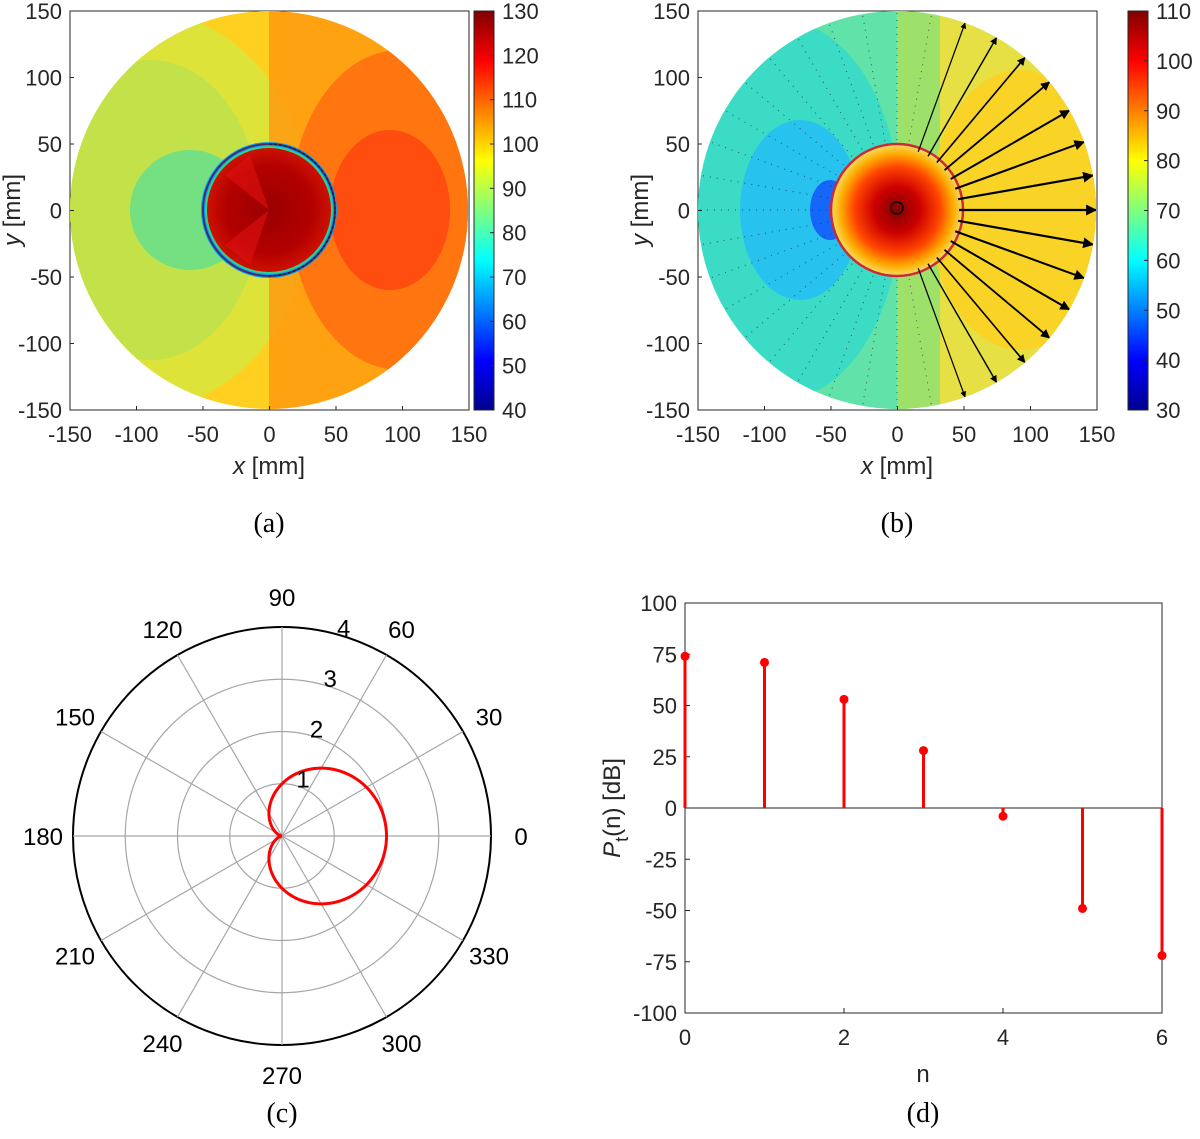 Image resolution: width=1200 pixels, height=1139 pixels. What do you see at coordinates (43, 12) in the screenshot?
I see `panel-a-ytick-label: 150` at bounding box center [43, 12].